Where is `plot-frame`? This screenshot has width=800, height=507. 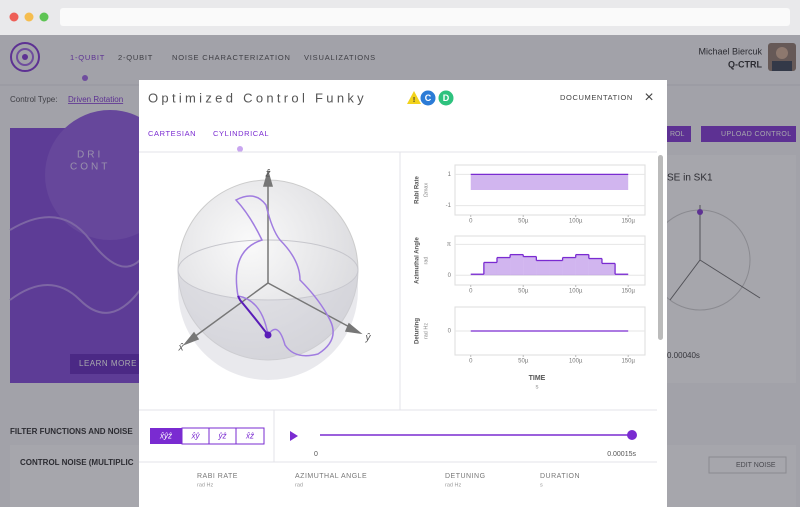 plot-frame is located at coordinates (550, 190).